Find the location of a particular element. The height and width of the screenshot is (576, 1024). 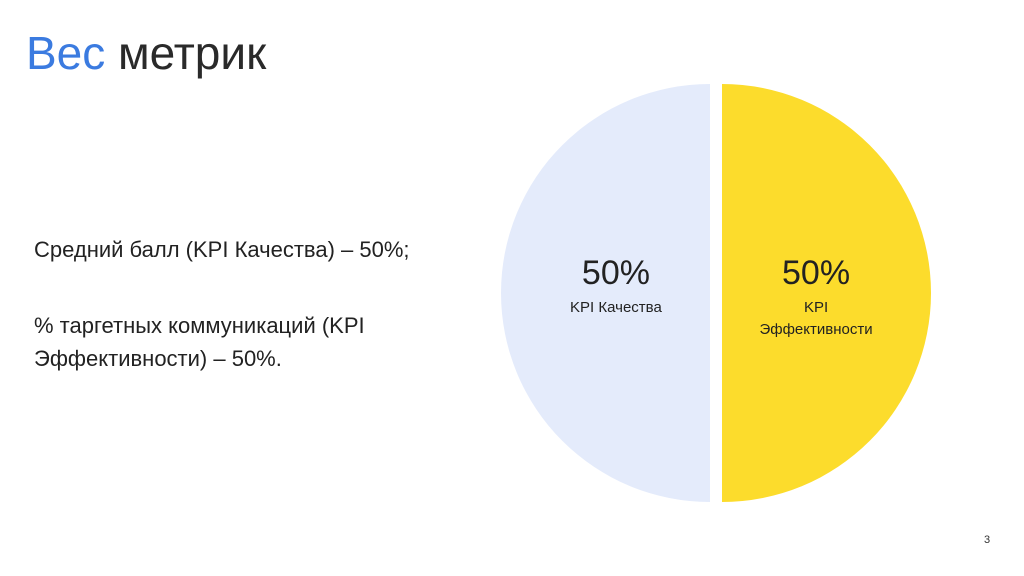

slice-label: 50% KPI Эффективности is located at coordinates (816, 297).